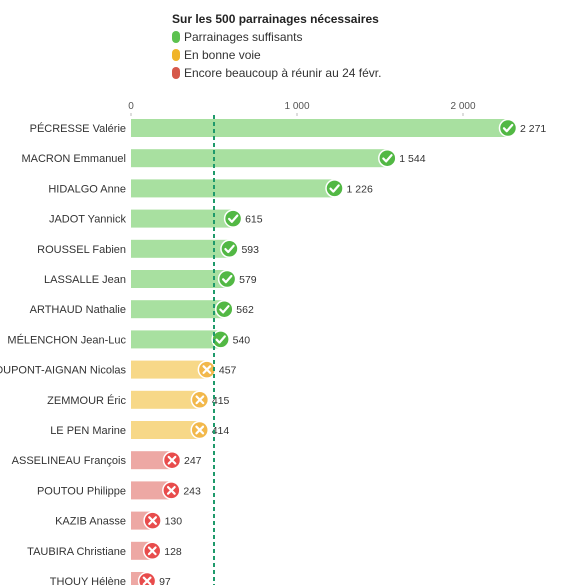 This screenshot has width=564, height=585. What do you see at coordinates (228, 371) in the screenshot?
I see `value-label: 457` at bounding box center [228, 371].